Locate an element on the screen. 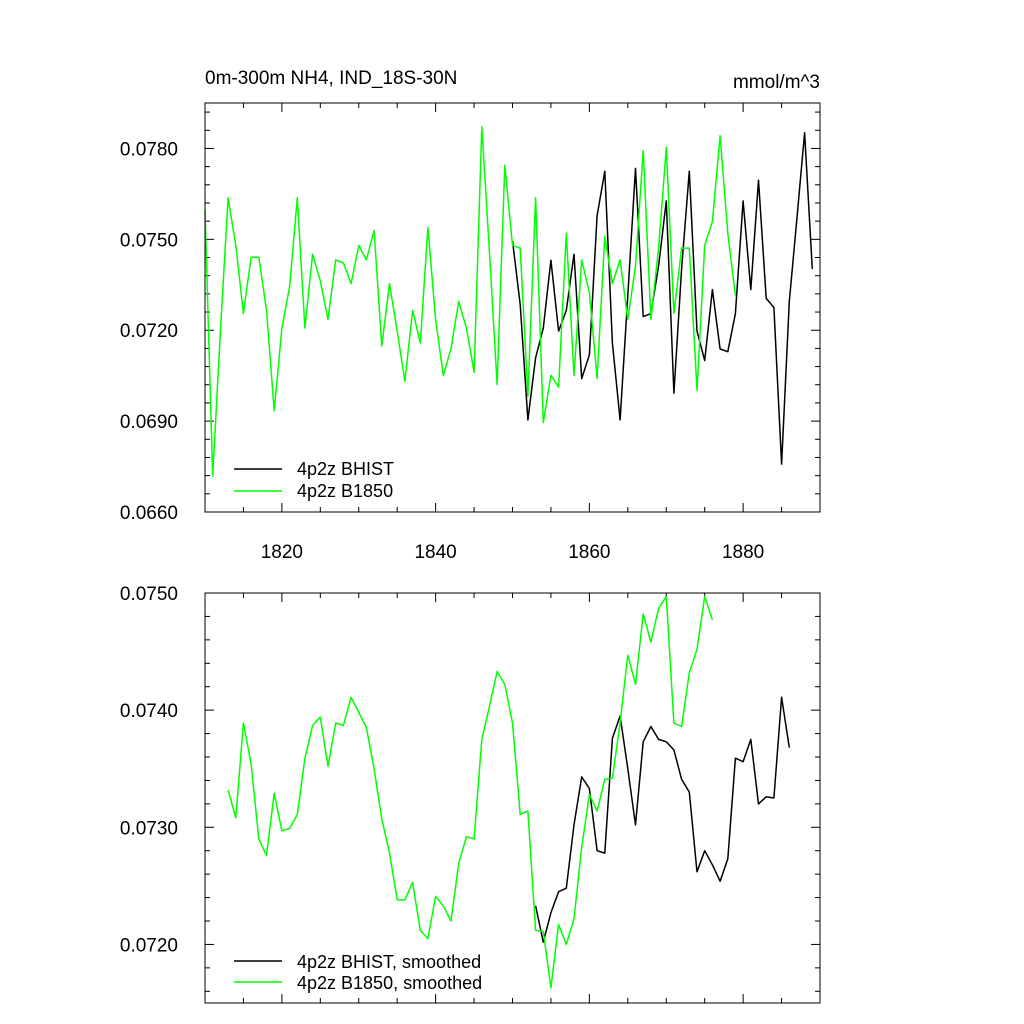  top-legend: 4p2z BHIST 4p2z B1850 is located at coordinates (314, 480).